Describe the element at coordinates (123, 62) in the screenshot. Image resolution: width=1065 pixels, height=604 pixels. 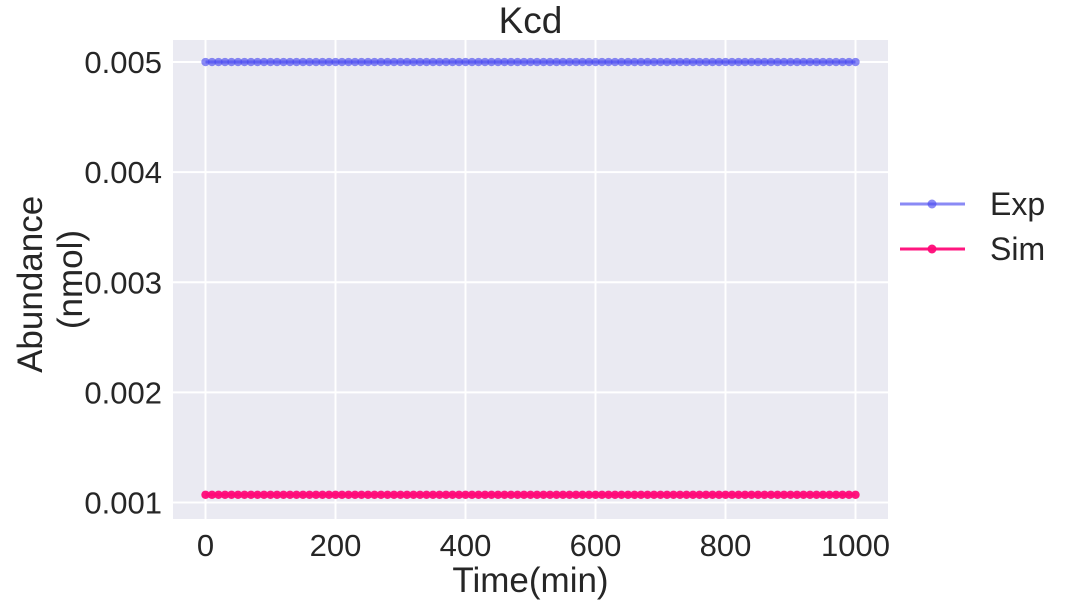
I see `y-tick-label: 0.005` at that location.